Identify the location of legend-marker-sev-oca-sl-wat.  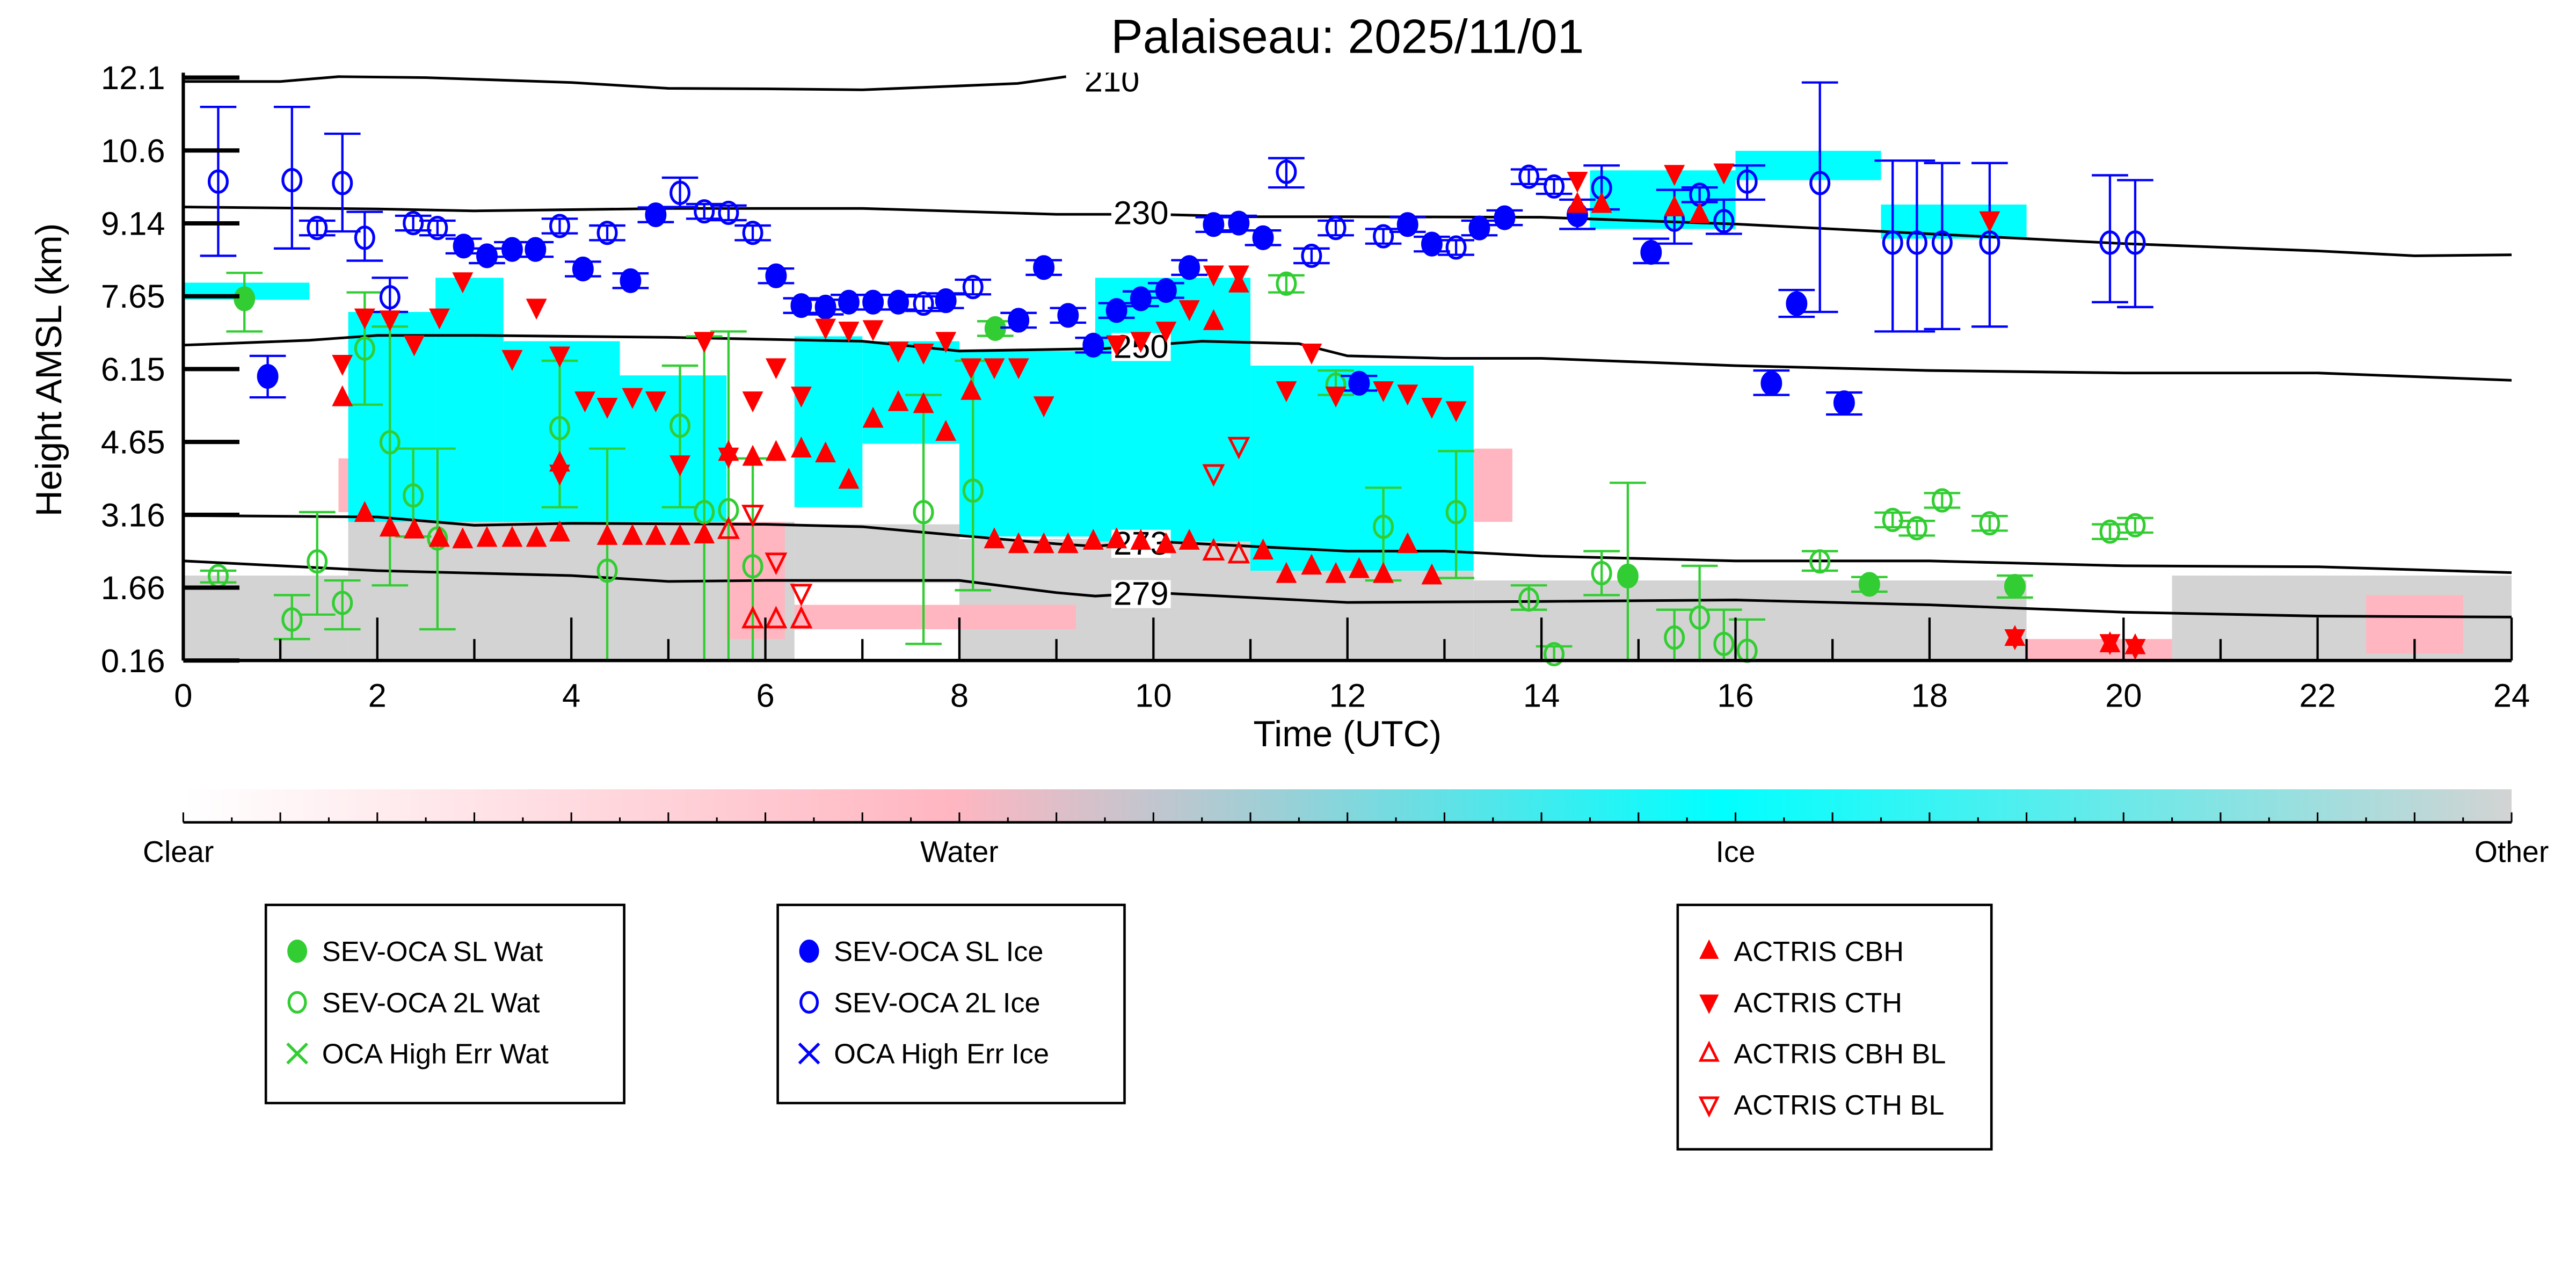
(297, 951).